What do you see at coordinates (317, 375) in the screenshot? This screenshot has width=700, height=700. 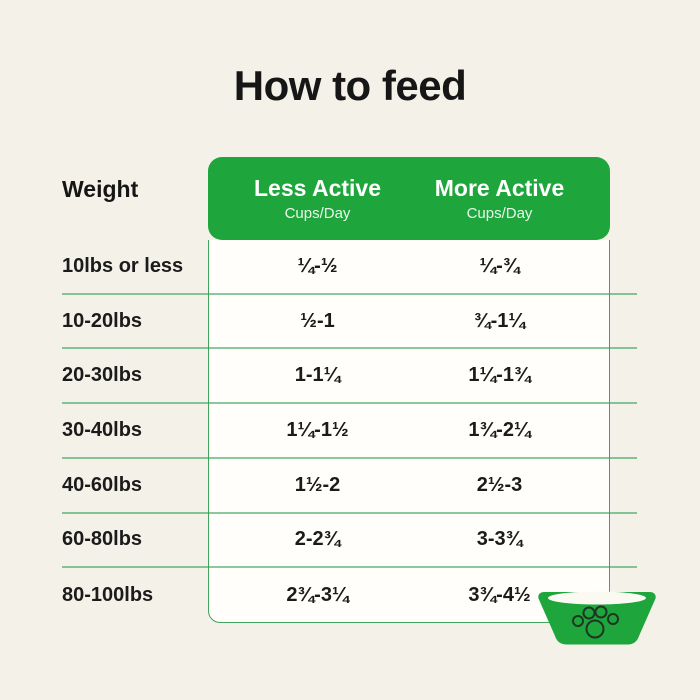 I see `less-active-cell: 1-1¼` at bounding box center [317, 375].